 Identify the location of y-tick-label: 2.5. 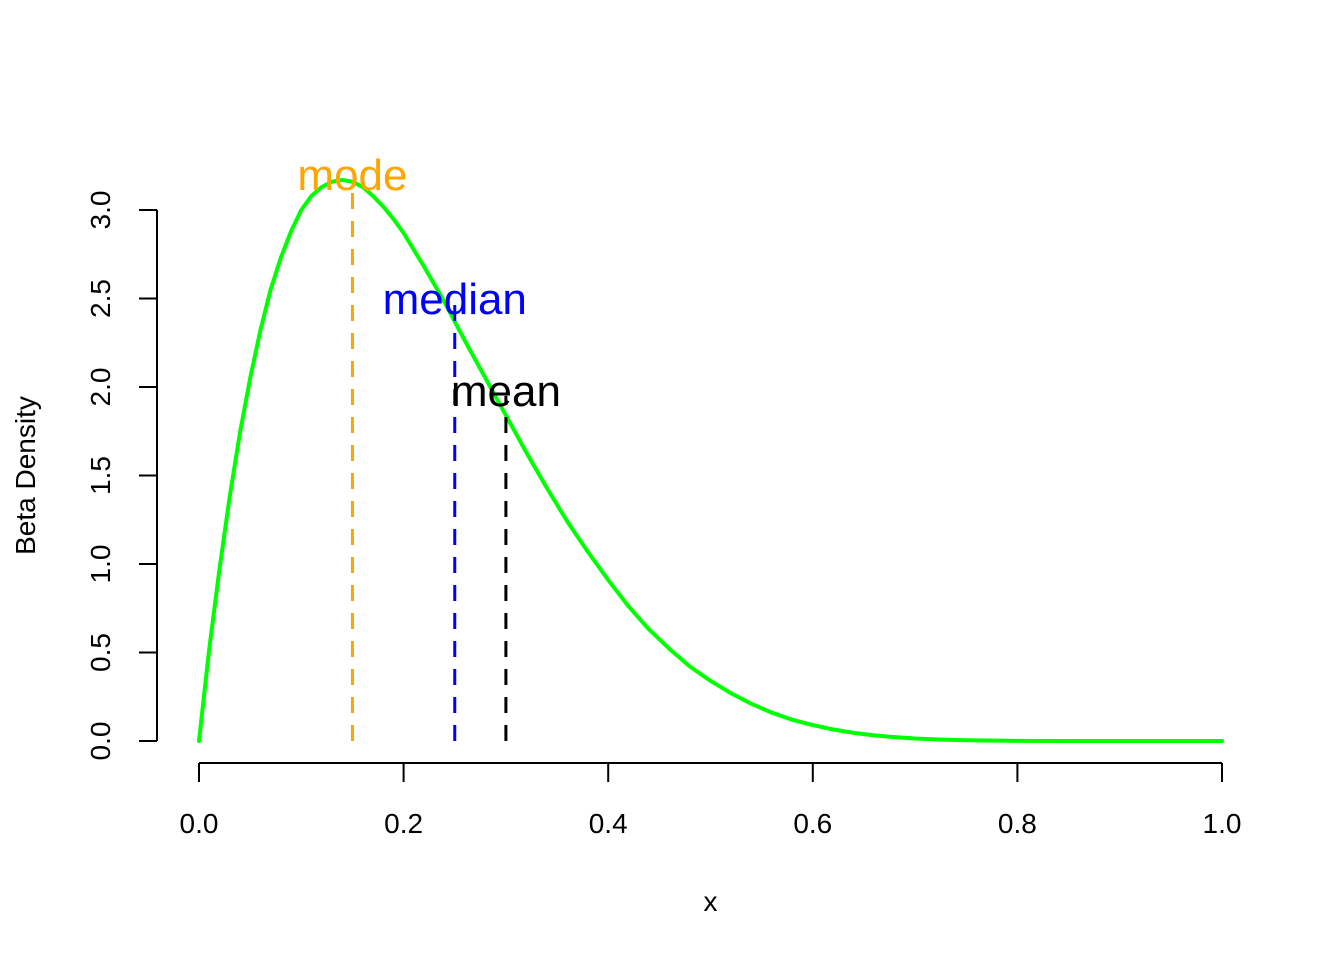
(100, 298).